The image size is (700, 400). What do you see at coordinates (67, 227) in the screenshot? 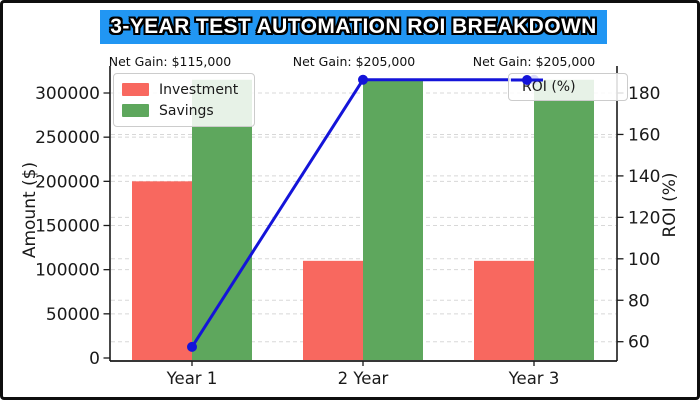
I see `left-tick-label: 150000` at bounding box center [67, 227].